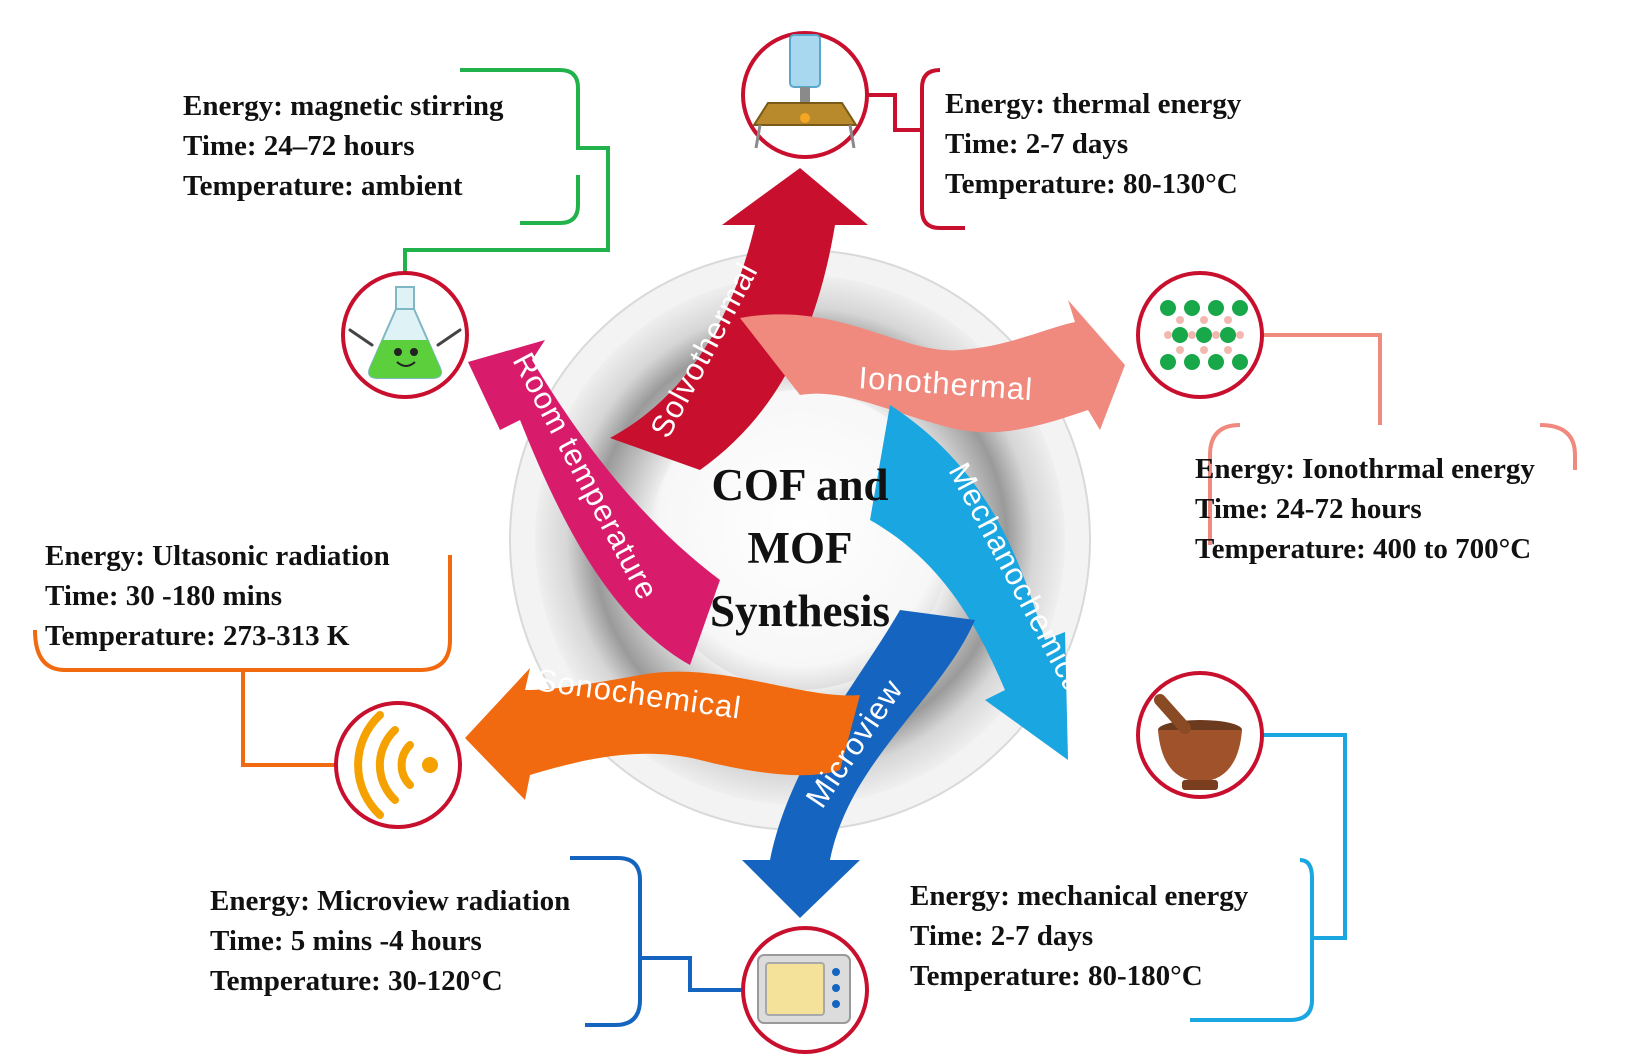  What do you see at coordinates (800, 611) in the screenshot?
I see `center-title-line-3: Synthesis` at bounding box center [800, 611].